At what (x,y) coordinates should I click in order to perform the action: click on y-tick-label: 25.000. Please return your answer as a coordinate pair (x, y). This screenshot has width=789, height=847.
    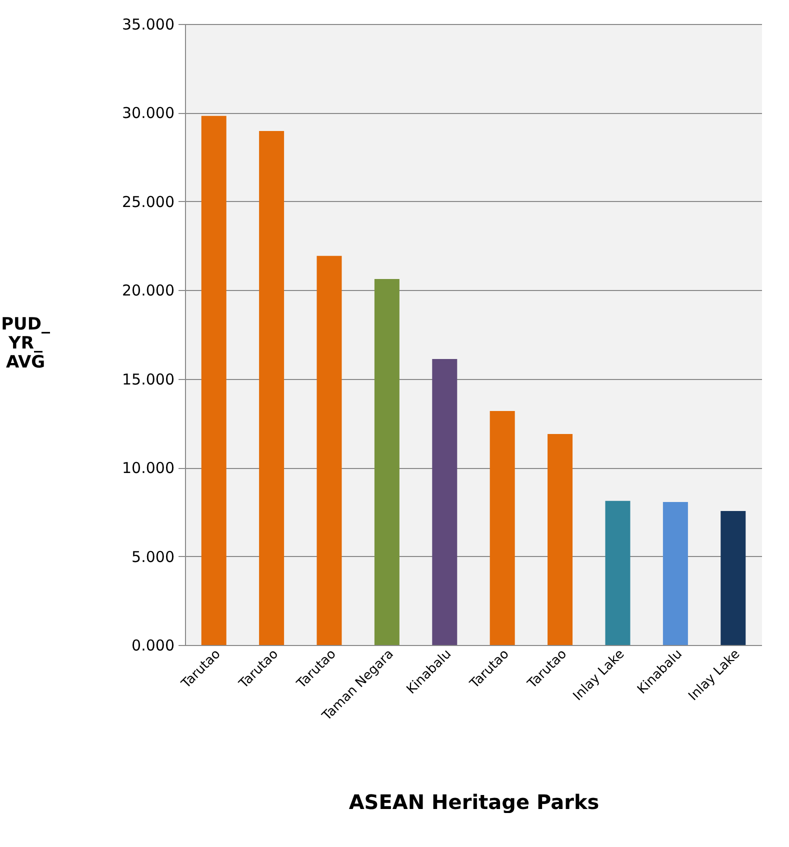
    Looking at the image, I should click on (148, 201).